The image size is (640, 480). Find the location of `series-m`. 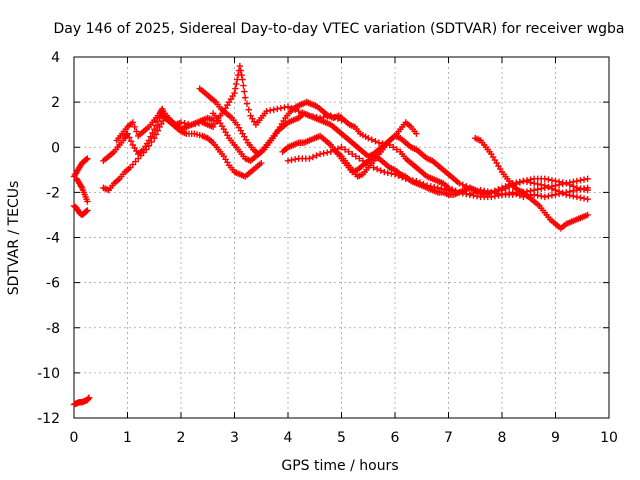

series-m is located at coordinates (376, 149).